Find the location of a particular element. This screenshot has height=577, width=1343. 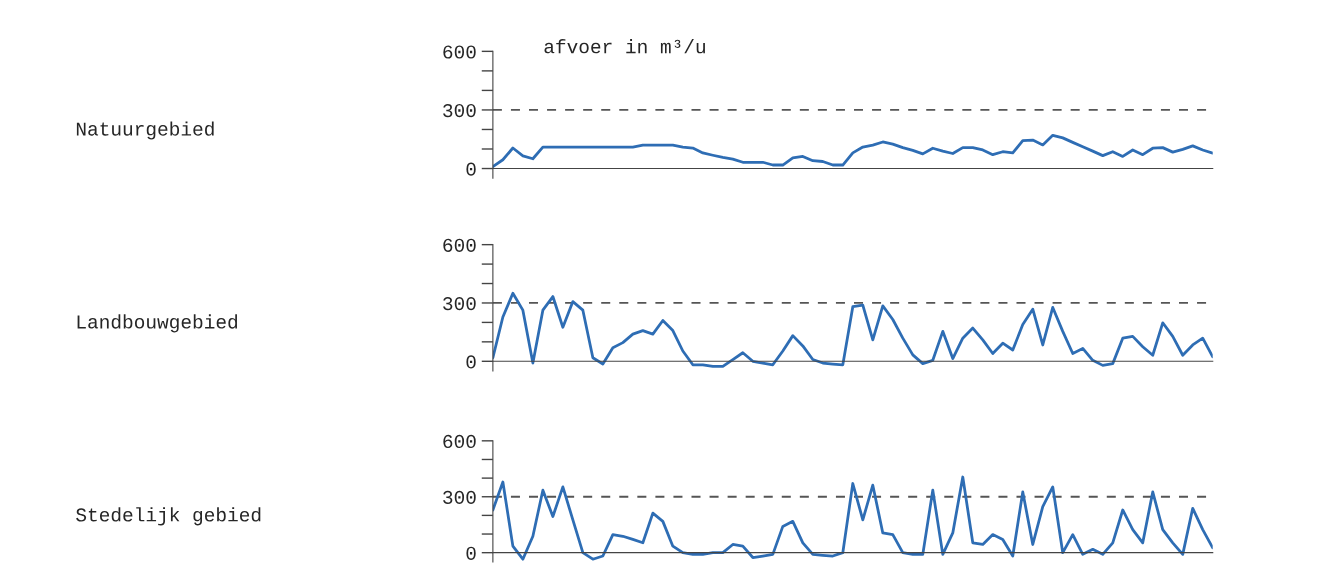

y-axis-title: Landbouwgebied is located at coordinates (157, 323).